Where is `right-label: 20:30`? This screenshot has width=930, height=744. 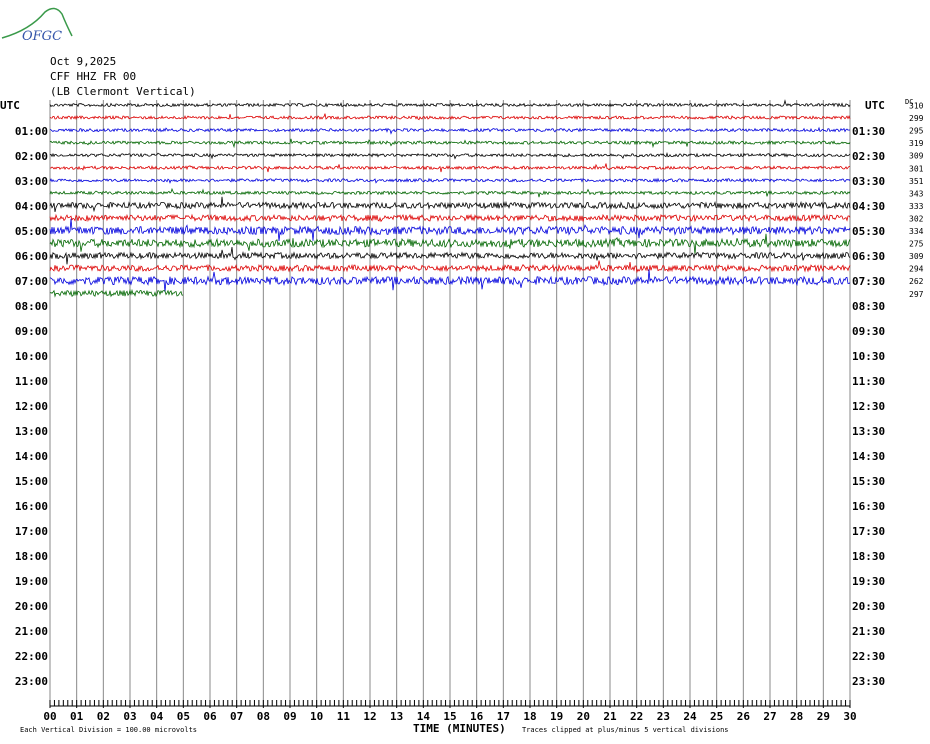
right-label: 20:30 is located at coordinates (868, 606).